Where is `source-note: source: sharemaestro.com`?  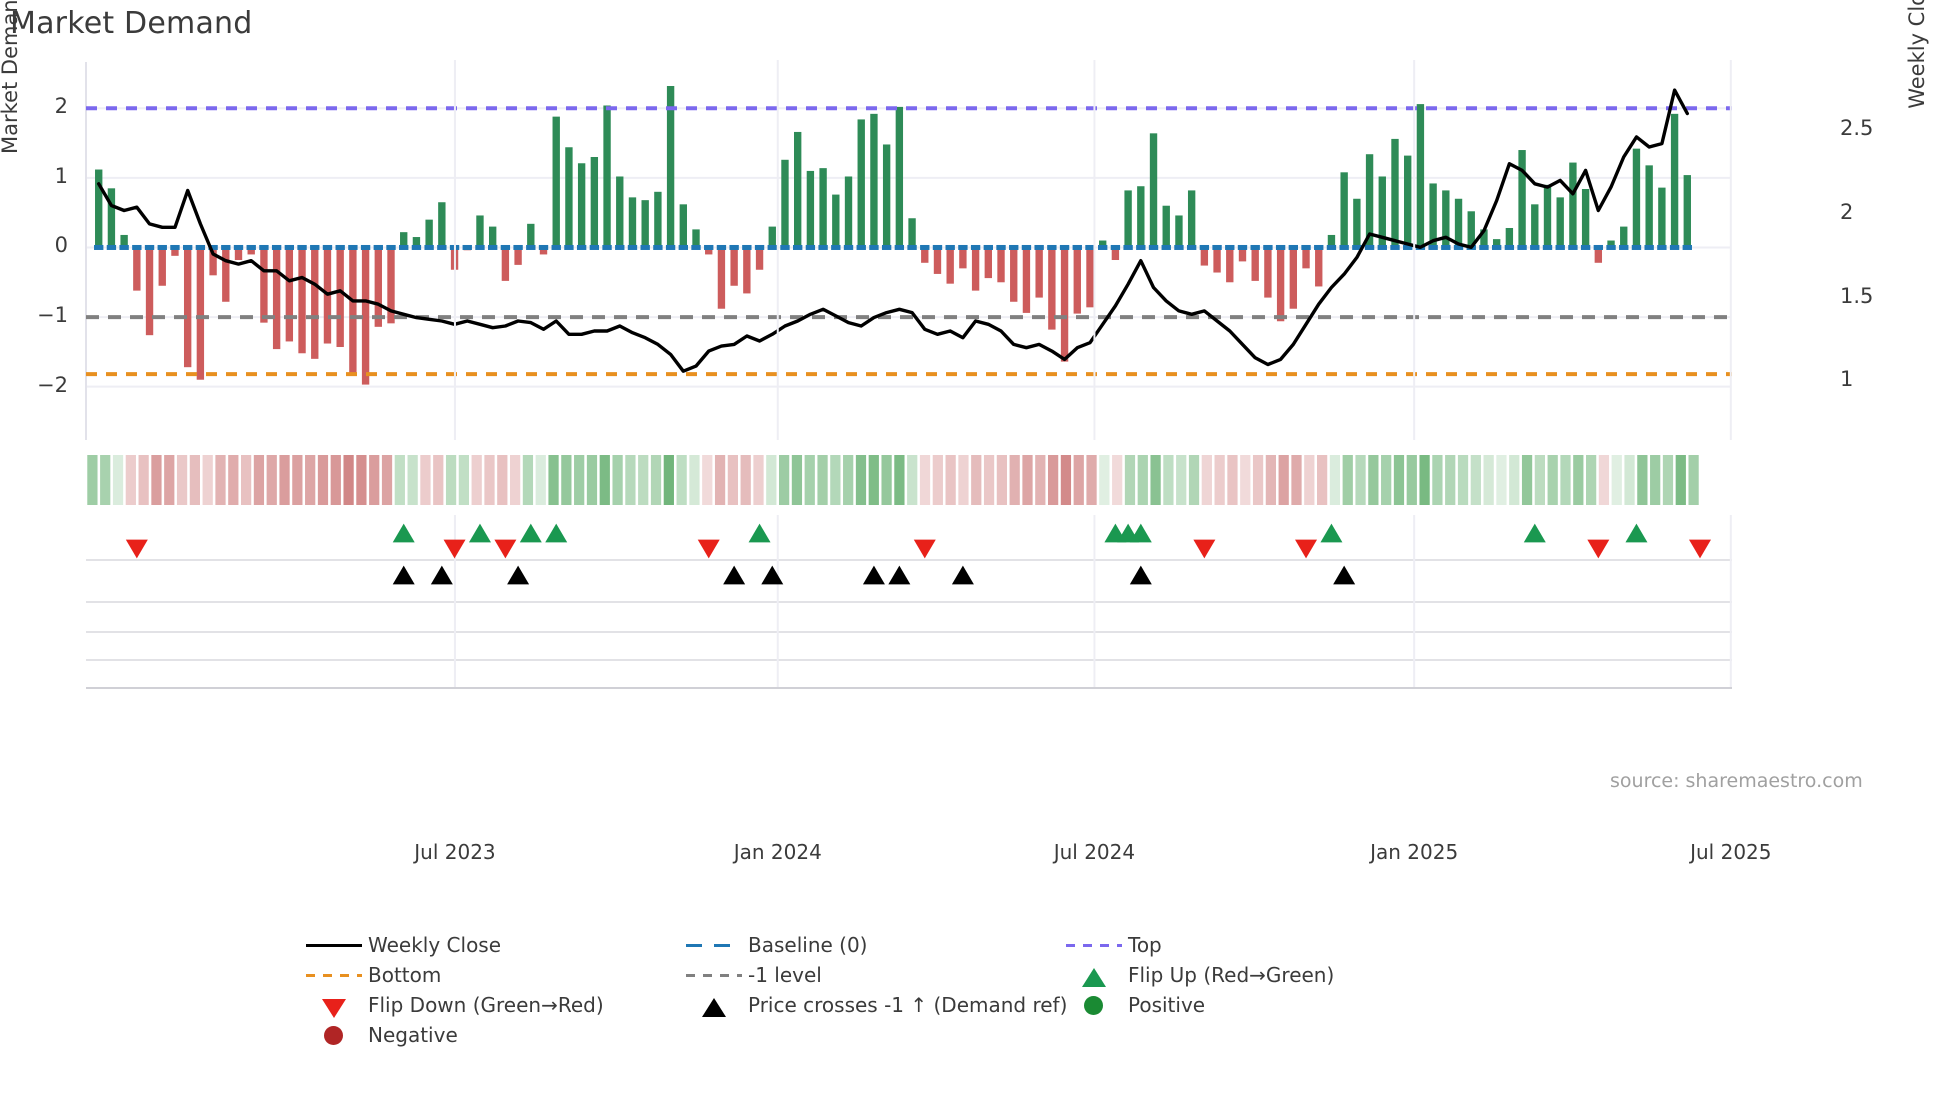
source-note: source: sharemaestro.com is located at coordinates (1736, 781).